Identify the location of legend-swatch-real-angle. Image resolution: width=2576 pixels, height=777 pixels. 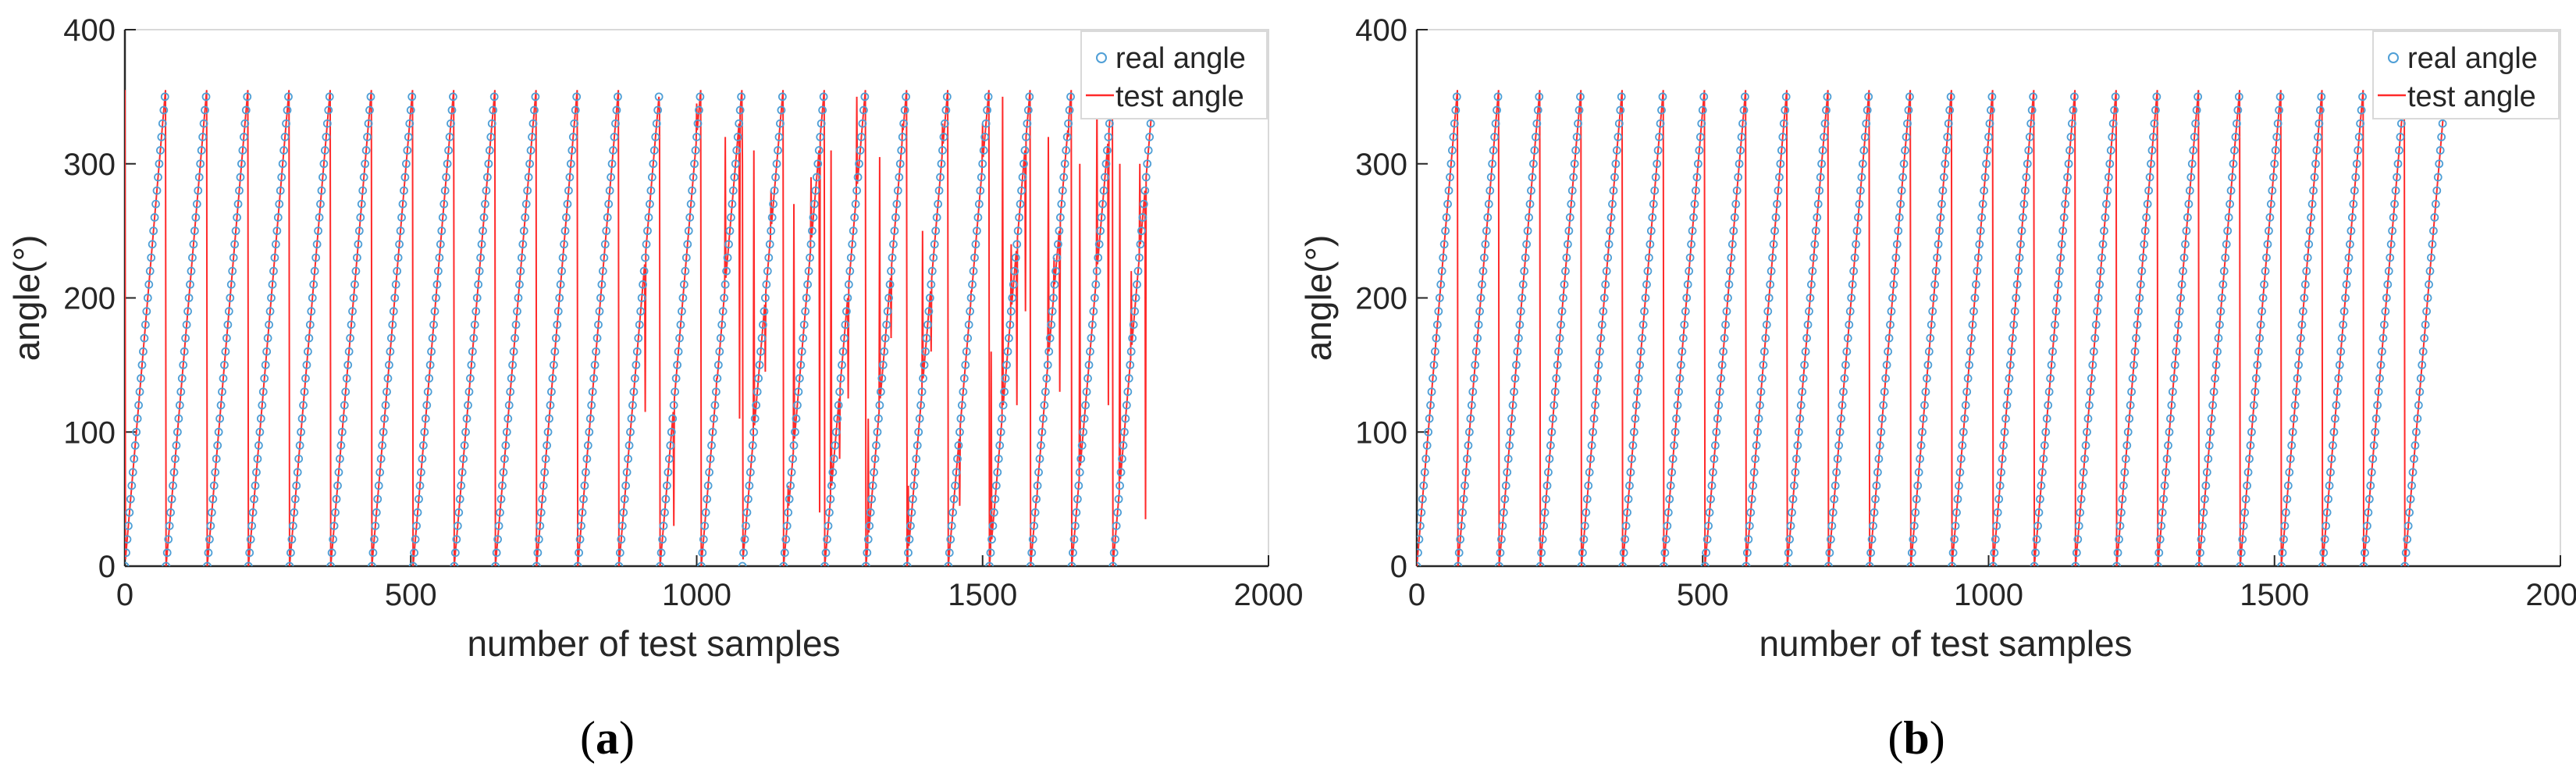
(2393, 57).